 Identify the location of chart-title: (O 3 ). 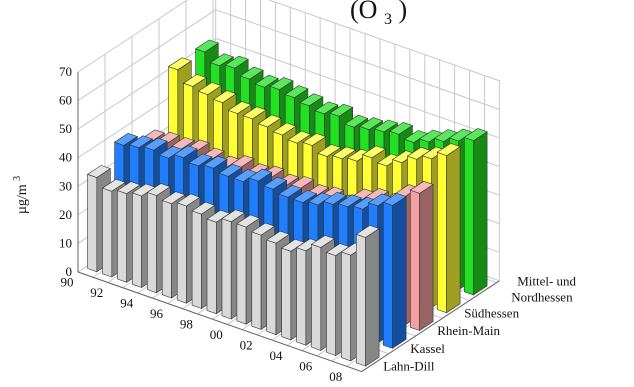
(378, 15).